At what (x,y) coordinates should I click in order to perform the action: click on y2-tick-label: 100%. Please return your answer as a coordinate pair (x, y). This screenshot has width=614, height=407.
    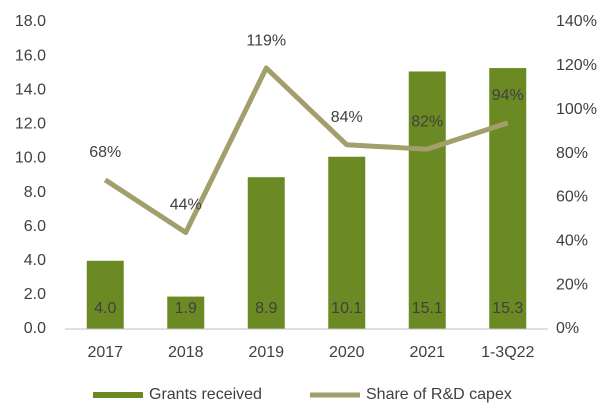
    Looking at the image, I should click on (576, 109).